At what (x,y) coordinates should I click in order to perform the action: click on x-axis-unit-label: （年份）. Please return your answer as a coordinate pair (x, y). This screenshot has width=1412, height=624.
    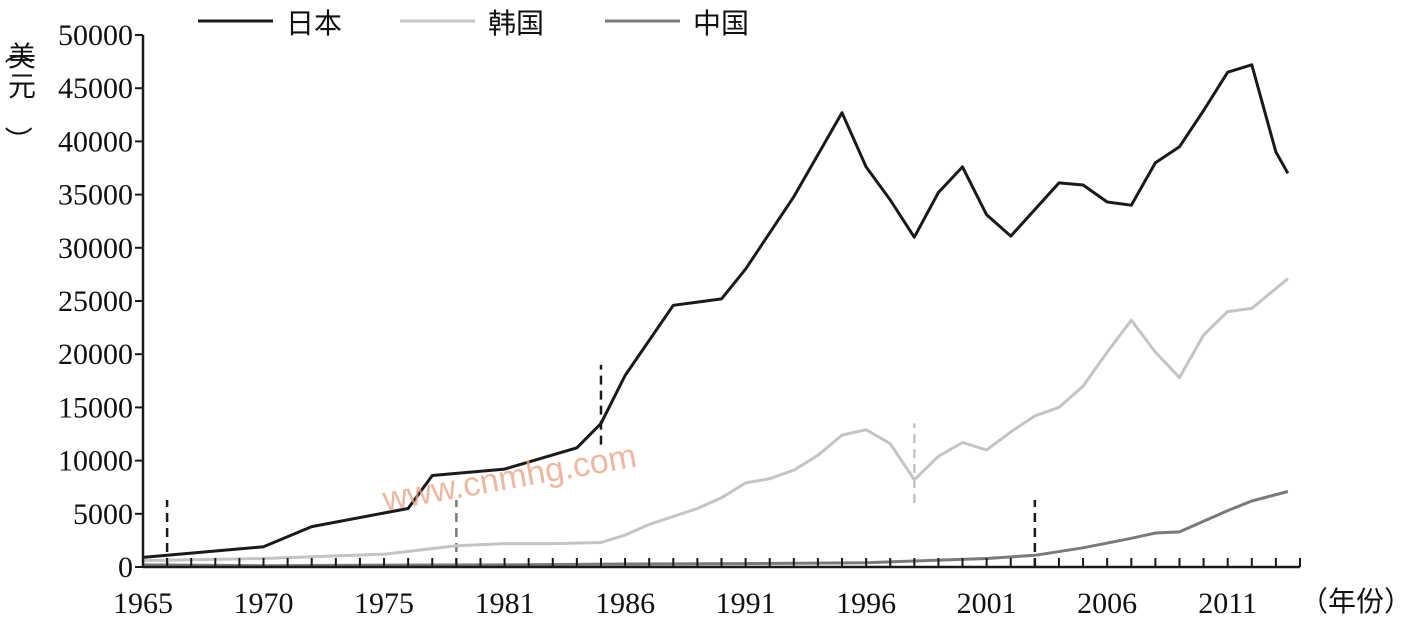
    Looking at the image, I should click on (1356, 601).